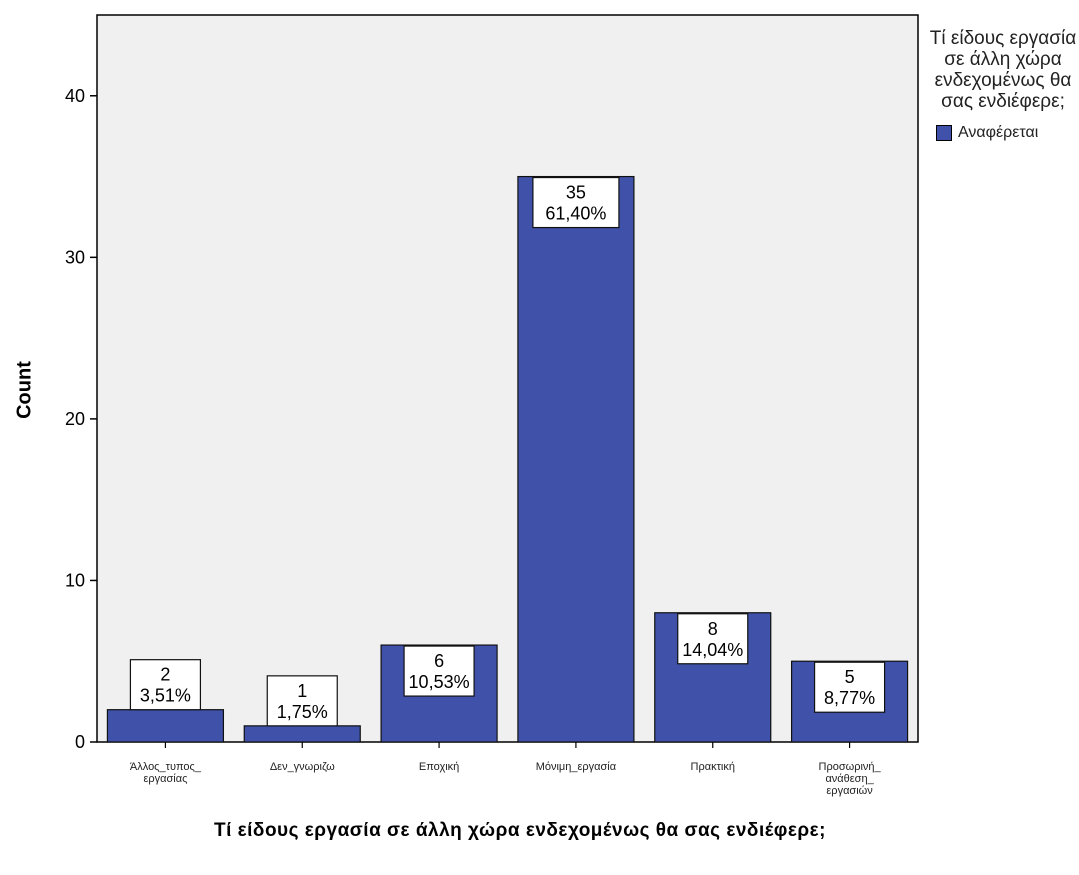 The image size is (1079, 875). What do you see at coordinates (24, 390) in the screenshot?
I see `y-axis-label: Count` at bounding box center [24, 390].